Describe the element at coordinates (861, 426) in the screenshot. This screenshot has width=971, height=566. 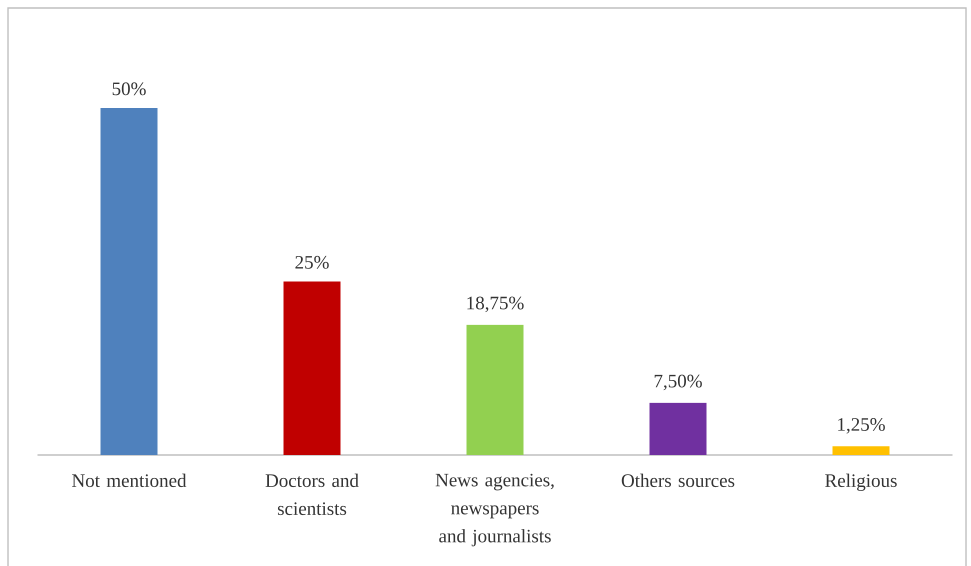
I see `data-label: 1,25%` at that location.